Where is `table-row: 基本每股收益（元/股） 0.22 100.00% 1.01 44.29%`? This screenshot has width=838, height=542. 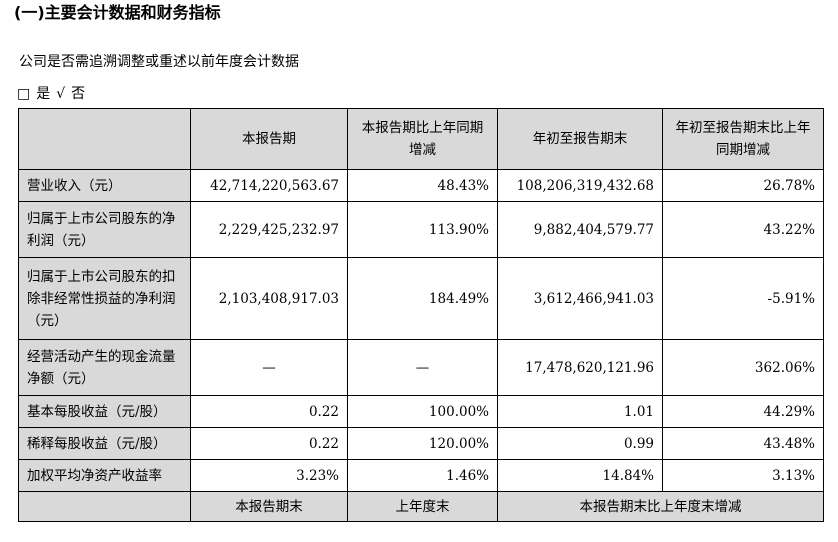 table-row: 基本每股收益（元/股） 0.22 100.00% 1.01 44.29% is located at coordinates (421, 411).